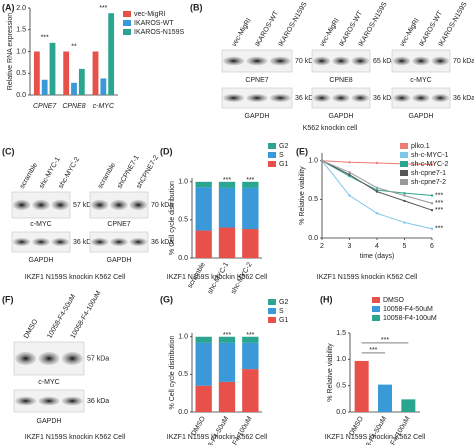  I want to click on panel-label: (C), so click(8, 151).